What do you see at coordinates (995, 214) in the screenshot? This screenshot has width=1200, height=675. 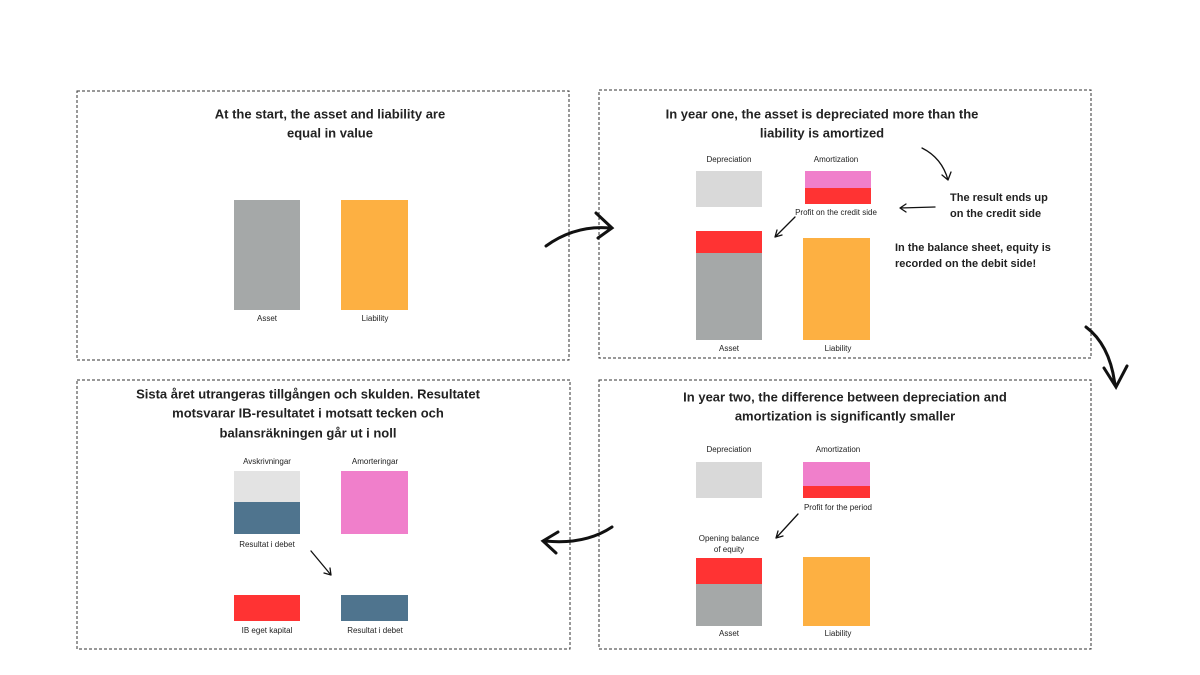 I see `note: on the credit side` at bounding box center [995, 214].